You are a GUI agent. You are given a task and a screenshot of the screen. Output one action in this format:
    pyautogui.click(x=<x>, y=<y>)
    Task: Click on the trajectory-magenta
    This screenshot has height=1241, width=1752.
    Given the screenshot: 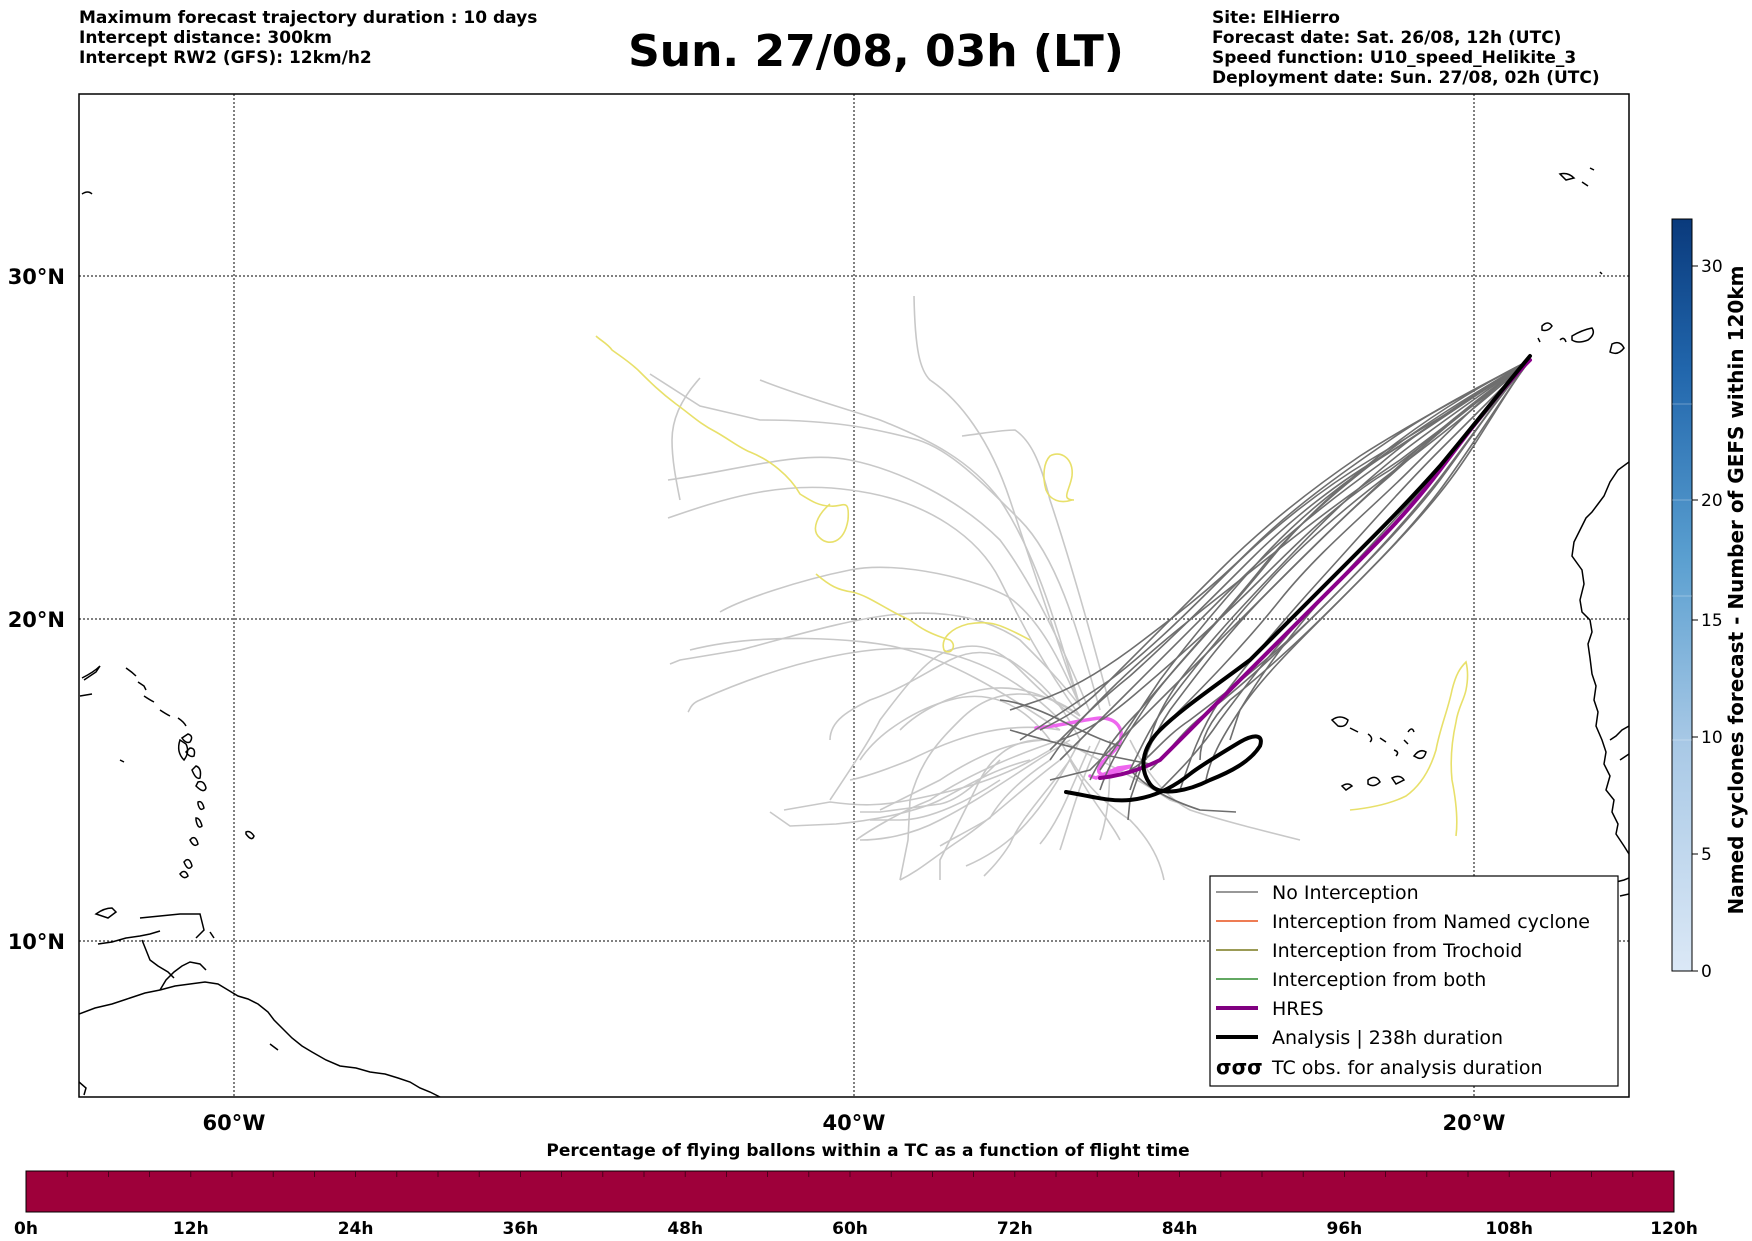 What is the action you would take?
    pyautogui.click(x=1083, y=748)
    